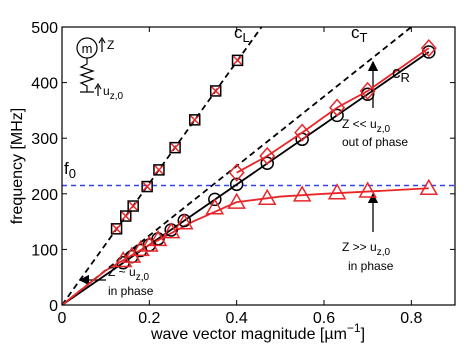 The image size is (469, 352). Describe the element at coordinates (324, 318) in the screenshot. I see `x-tick-label: 0.6` at that location.